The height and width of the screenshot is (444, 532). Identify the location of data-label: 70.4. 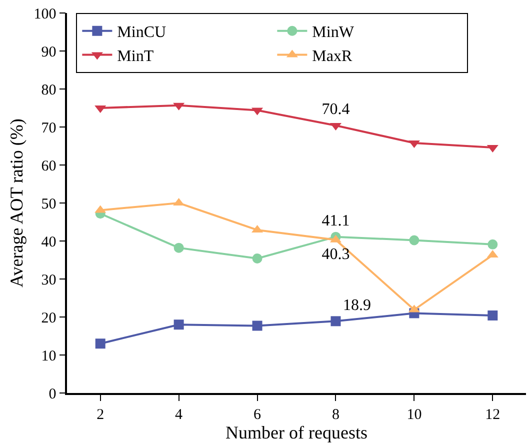
(336, 109).